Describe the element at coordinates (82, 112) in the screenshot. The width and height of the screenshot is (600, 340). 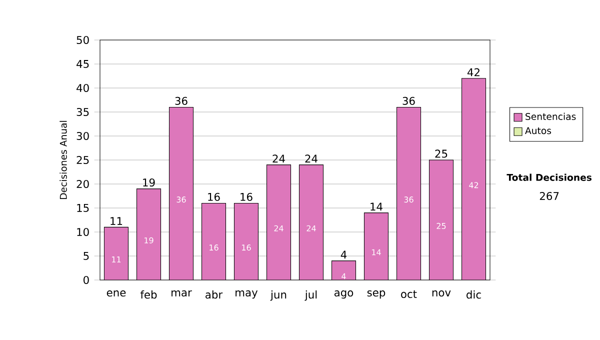
I see `y-tick-label: 35` at that location.